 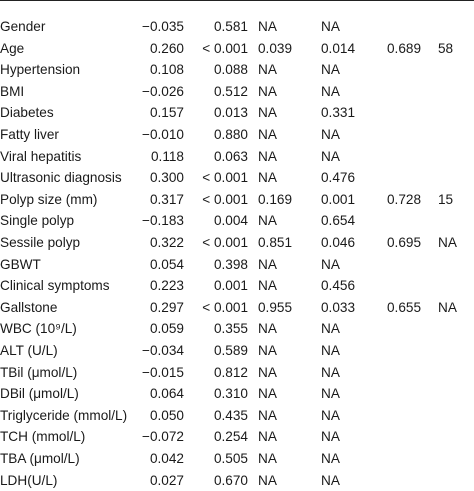 I want to click on cell-coefficient: −0.183, so click(x=163, y=221).